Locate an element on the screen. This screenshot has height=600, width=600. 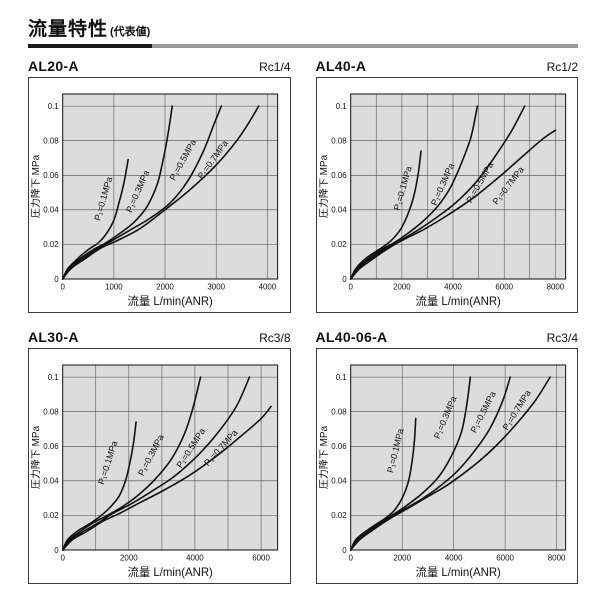
port-size-label: Rc1/2 is located at coordinates (562, 67).